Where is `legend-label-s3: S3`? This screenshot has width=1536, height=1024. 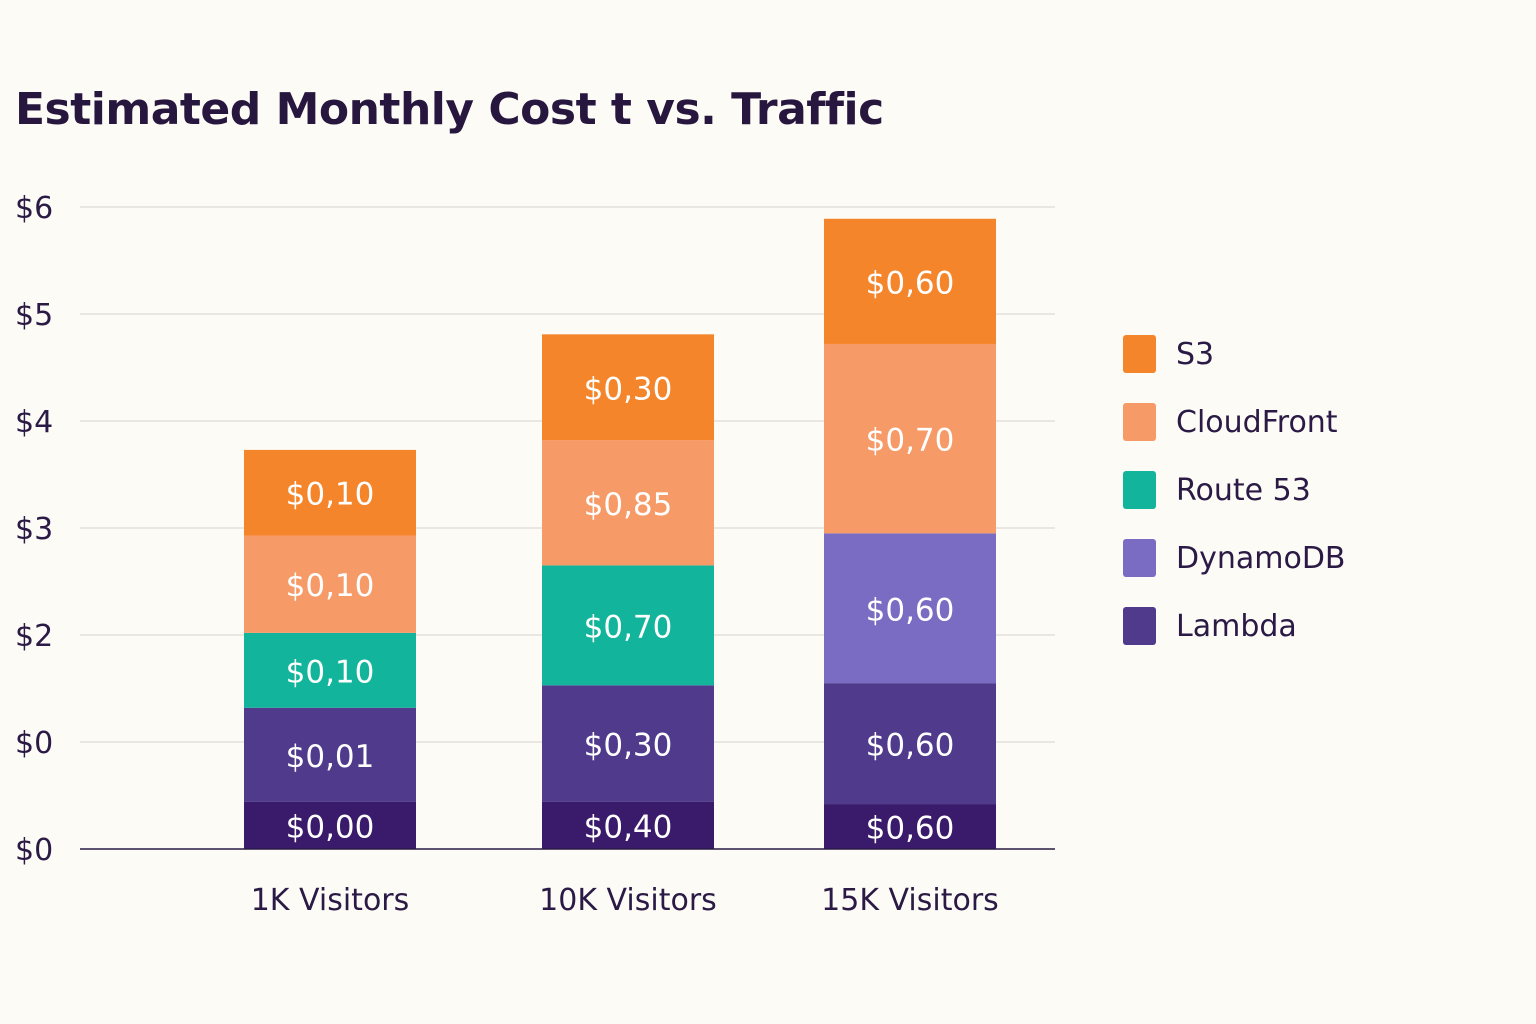
legend-label-s3: S3 is located at coordinates (1195, 354).